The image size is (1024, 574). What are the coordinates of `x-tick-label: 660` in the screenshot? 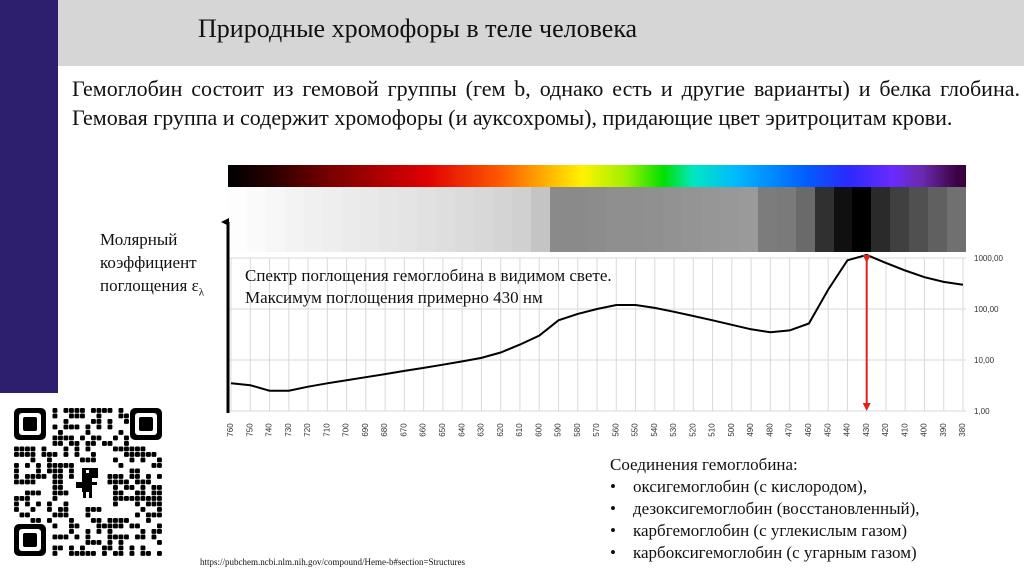 It's located at (423, 430).